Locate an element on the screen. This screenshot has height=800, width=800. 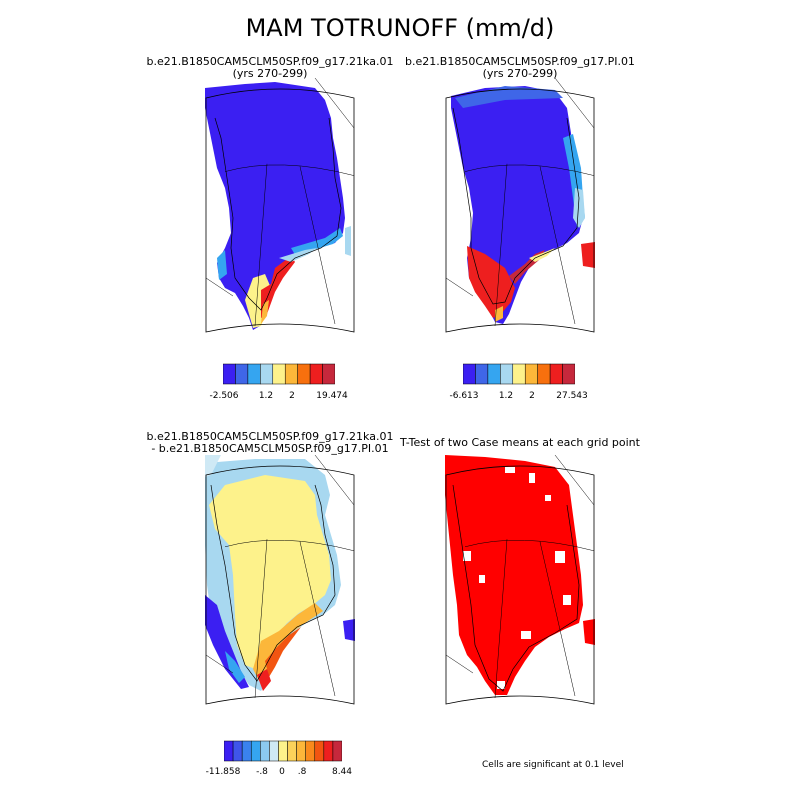
map-panel-case2 is located at coordinates (520, 205).